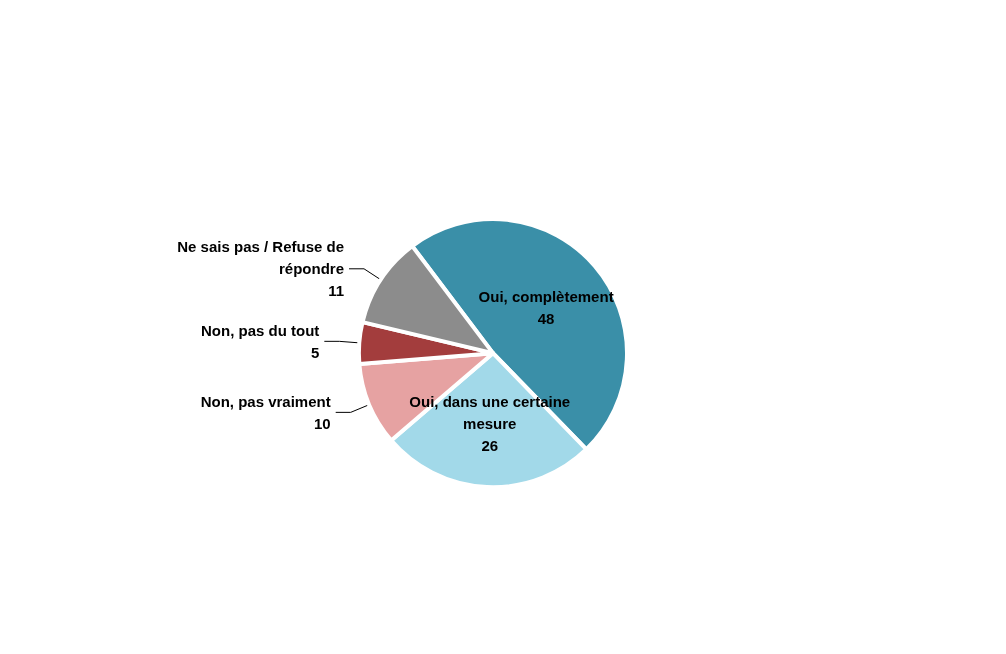  I want to click on data-label: 10, so click(322, 423).